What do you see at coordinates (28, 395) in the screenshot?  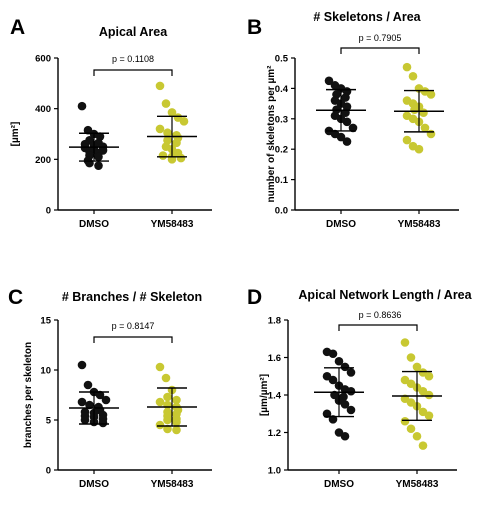 I see `y-axis-label: branches per skeleton` at bounding box center [28, 395].